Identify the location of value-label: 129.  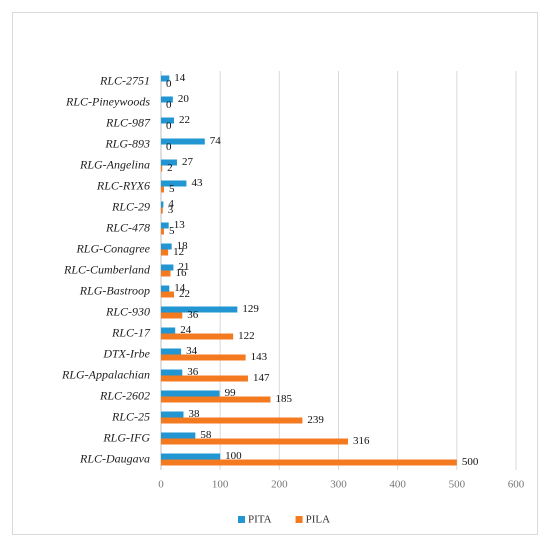
(250, 309).